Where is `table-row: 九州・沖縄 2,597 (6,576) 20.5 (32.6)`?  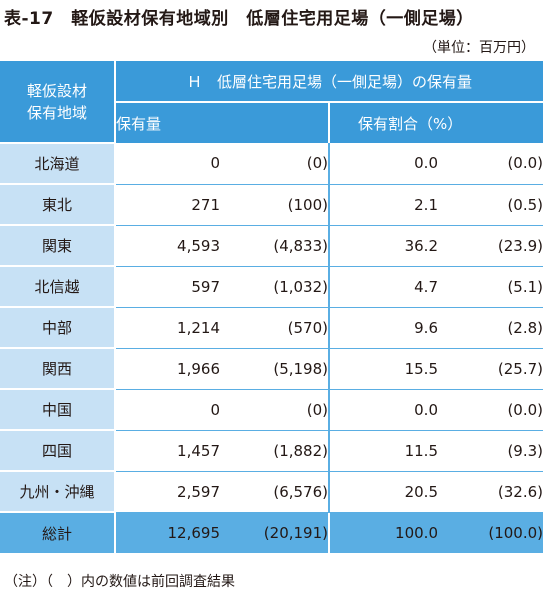 table-row: 九州・沖縄 2,597 (6,576) 20.5 (32.6) is located at coordinates (271, 492).